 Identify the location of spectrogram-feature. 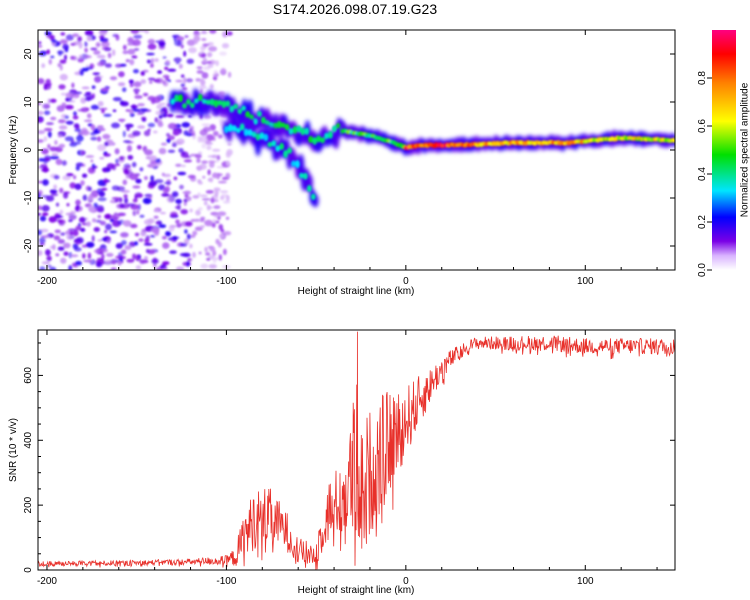
(271, 160).